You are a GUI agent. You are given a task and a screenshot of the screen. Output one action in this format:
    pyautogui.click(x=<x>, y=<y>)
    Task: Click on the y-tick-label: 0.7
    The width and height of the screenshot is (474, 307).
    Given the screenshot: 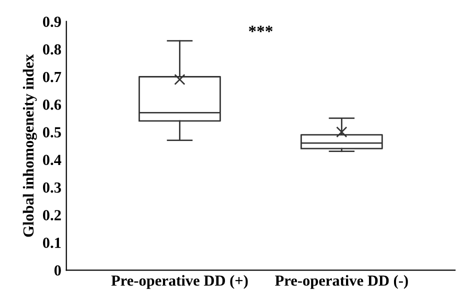 What is the action you would take?
    pyautogui.click(x=52, y=77)
    